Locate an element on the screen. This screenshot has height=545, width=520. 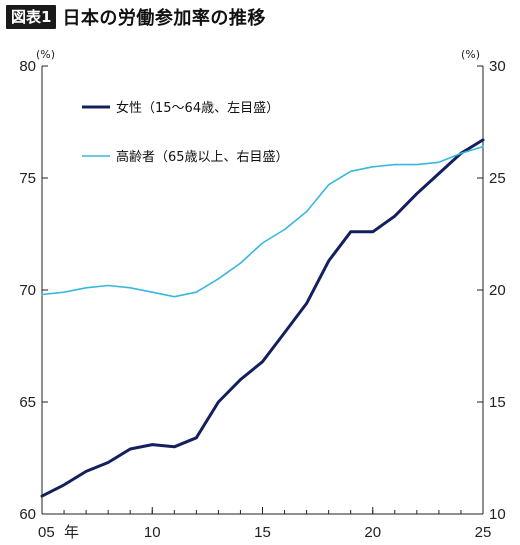
figure-number-badge: 図表1 is located at coordinates (31, 17).